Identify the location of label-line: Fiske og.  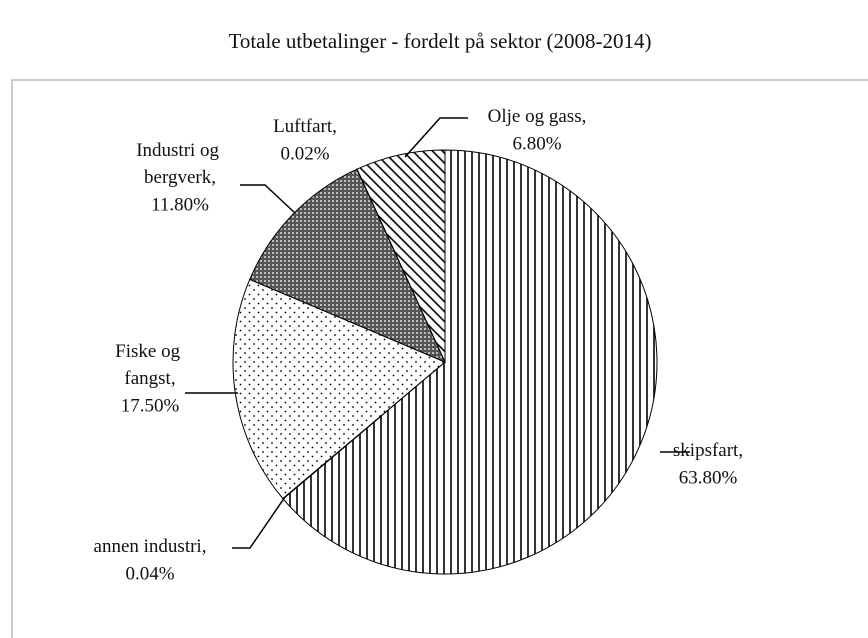
(150, 351).